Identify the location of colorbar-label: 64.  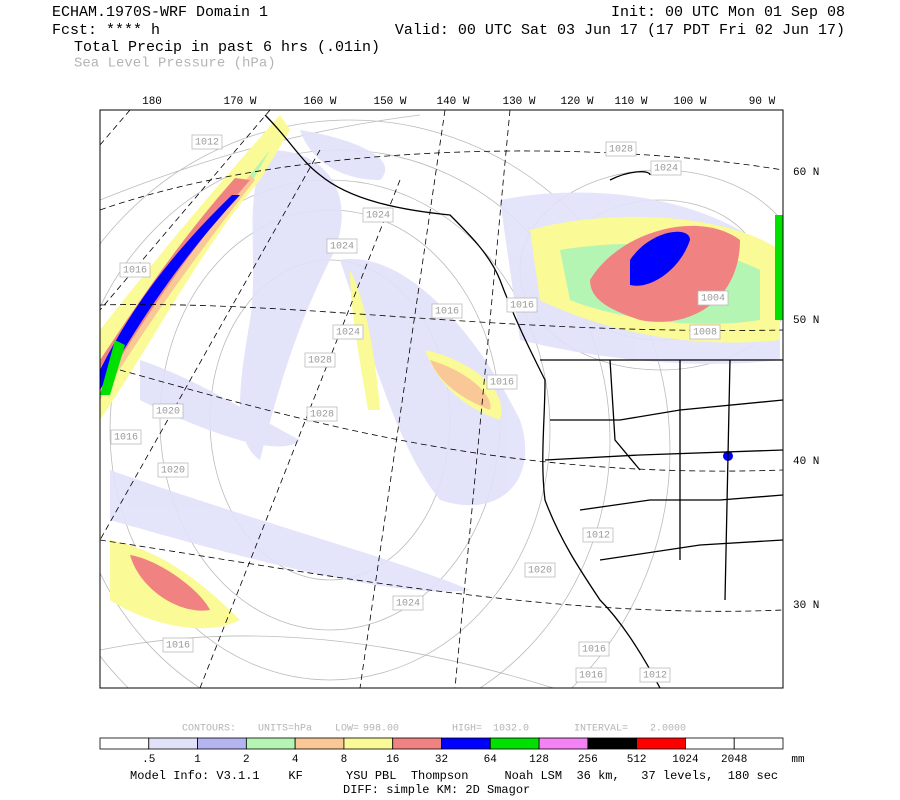
(491, 760).